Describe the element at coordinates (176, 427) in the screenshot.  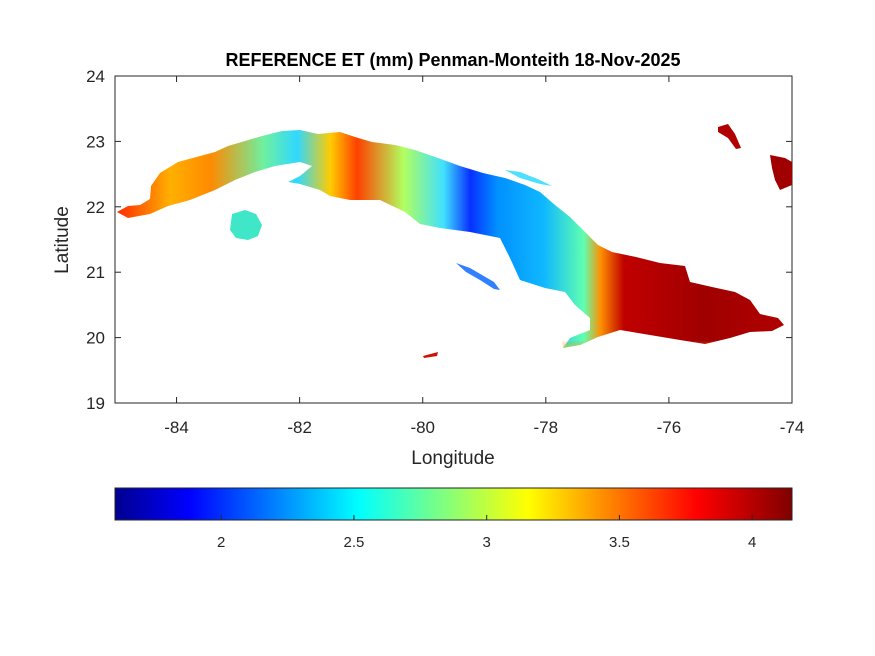
I see `x-tick-label: -84` at that location.